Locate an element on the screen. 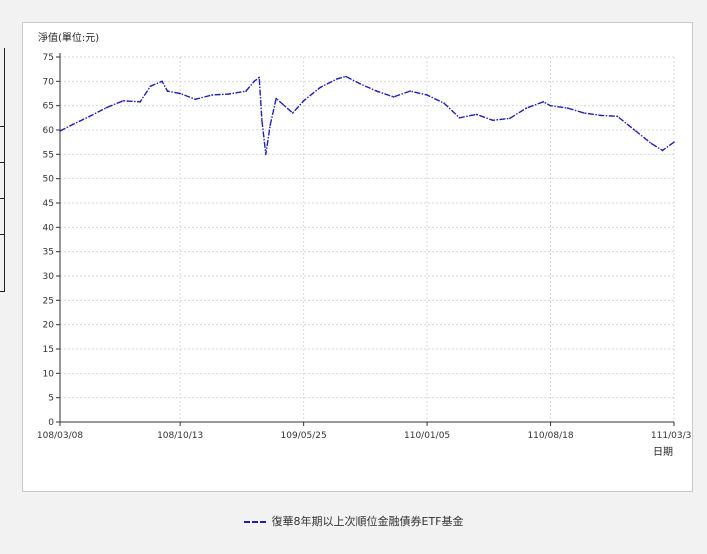 The width and height of the screenshot is (707, 554). x-tick-label: 109/05/25 is located at coordinates (304, 436).